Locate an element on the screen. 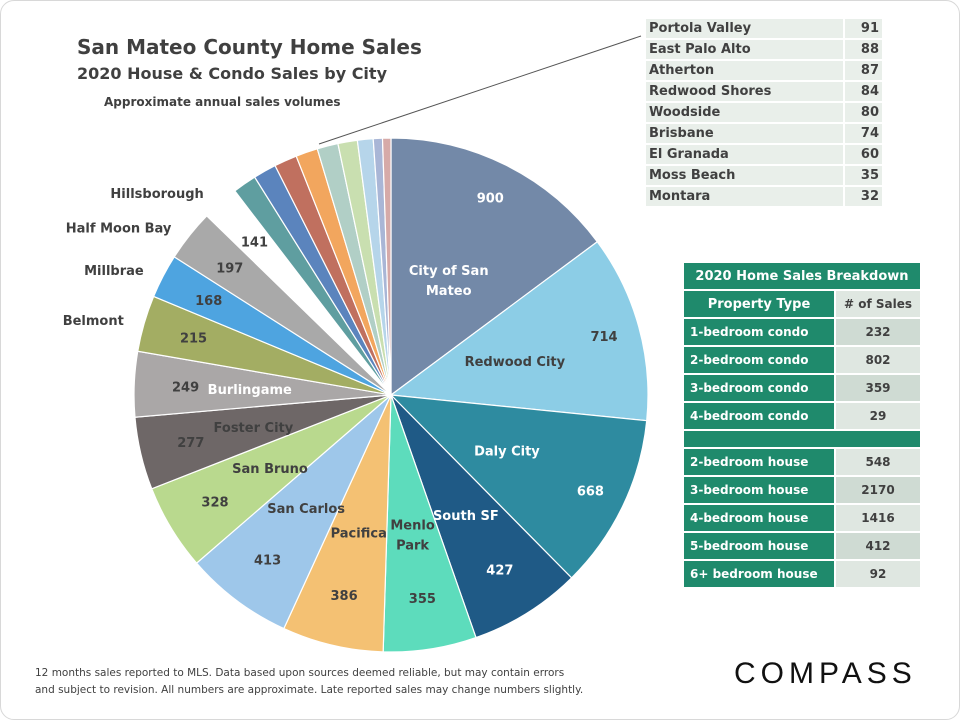 The width and height of the screenshot is (960, 720). city-value: 35 is located at coordinates (862, 176).